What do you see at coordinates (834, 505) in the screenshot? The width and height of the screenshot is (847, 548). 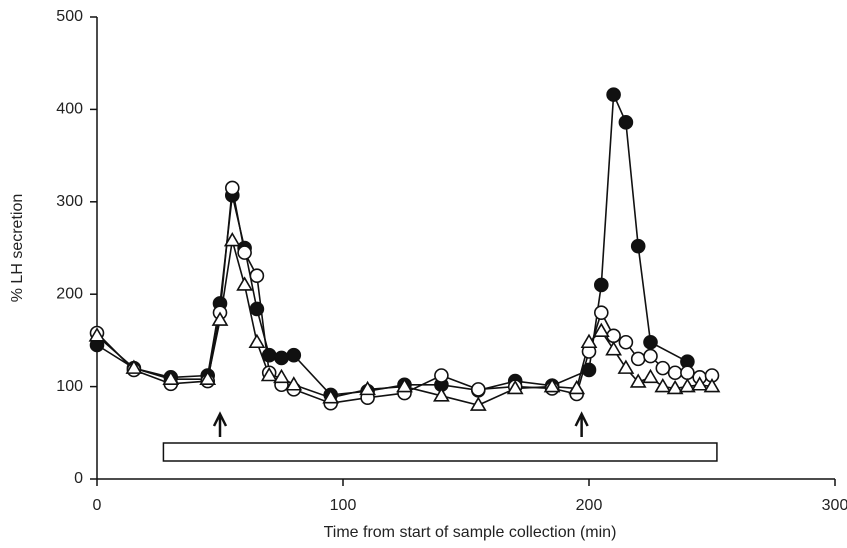 I see `x-tick-label: 300` at bounding box center [834, 505].